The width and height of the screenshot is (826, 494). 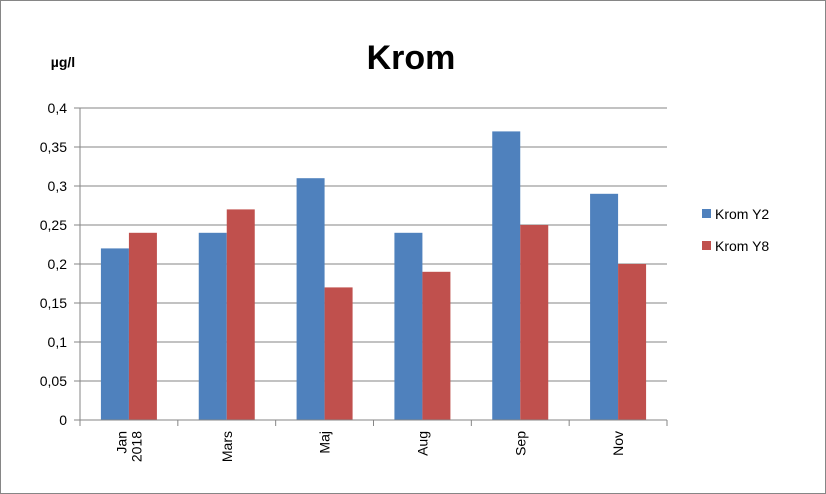 I want to click on legend-label: Krom Y2, so click(x=742, y=214).